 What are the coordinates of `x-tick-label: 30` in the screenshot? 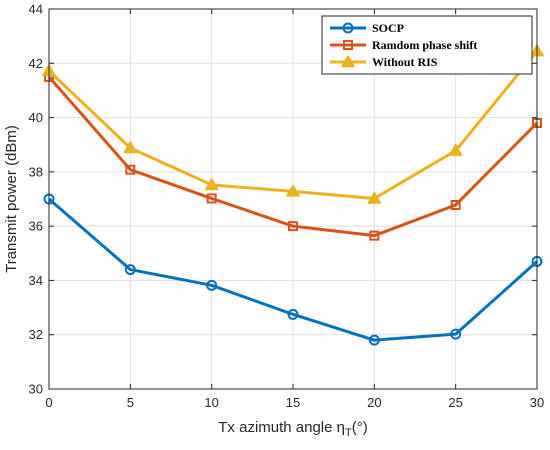 It's located at (537, 402).